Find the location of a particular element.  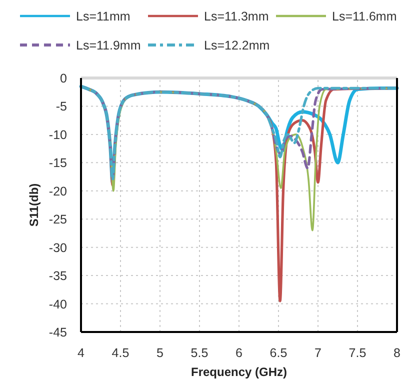

y-tick-label: 0 is located at coordinates (64, 79).